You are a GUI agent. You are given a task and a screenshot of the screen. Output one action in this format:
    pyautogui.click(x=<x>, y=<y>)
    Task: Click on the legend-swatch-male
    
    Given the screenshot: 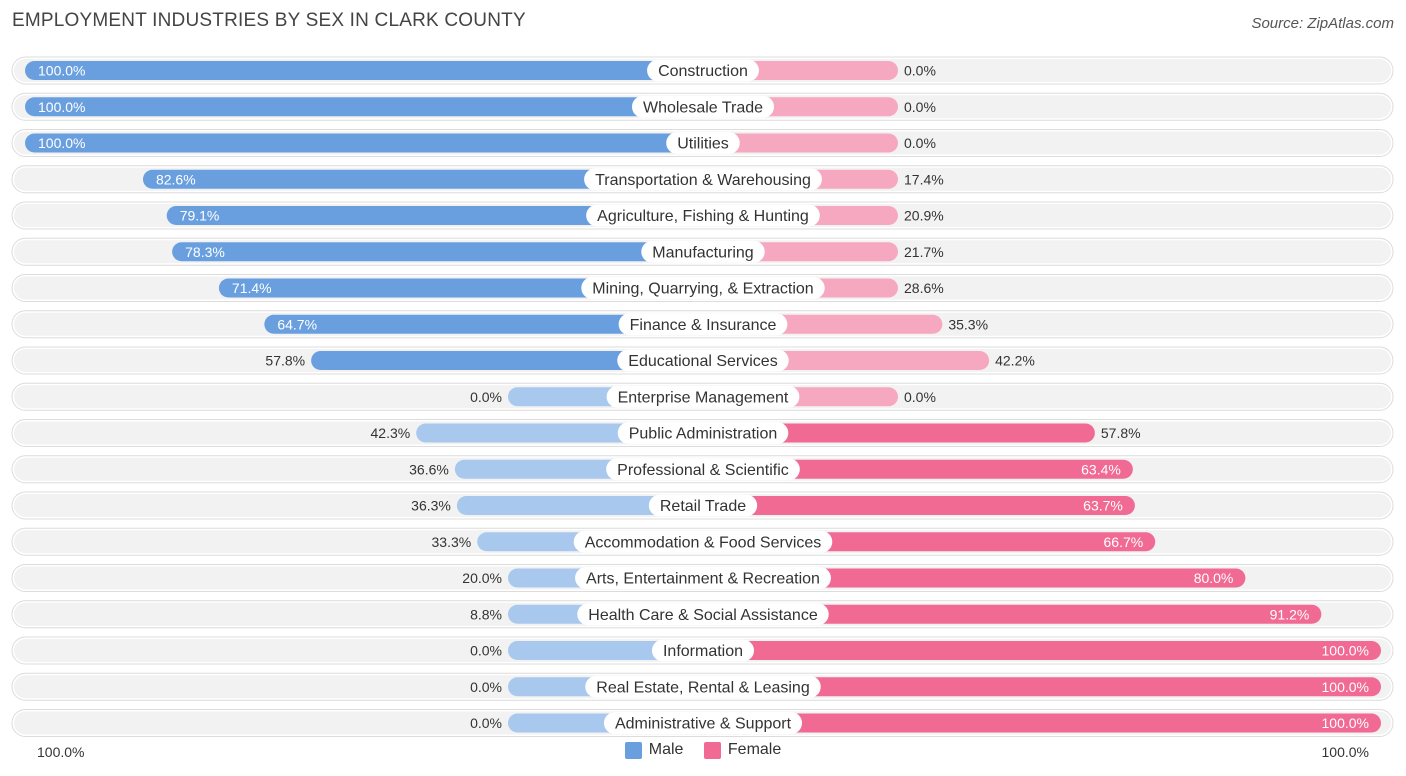 What is the action you would take?
    pyautogui.click(x=633, y=750)
    